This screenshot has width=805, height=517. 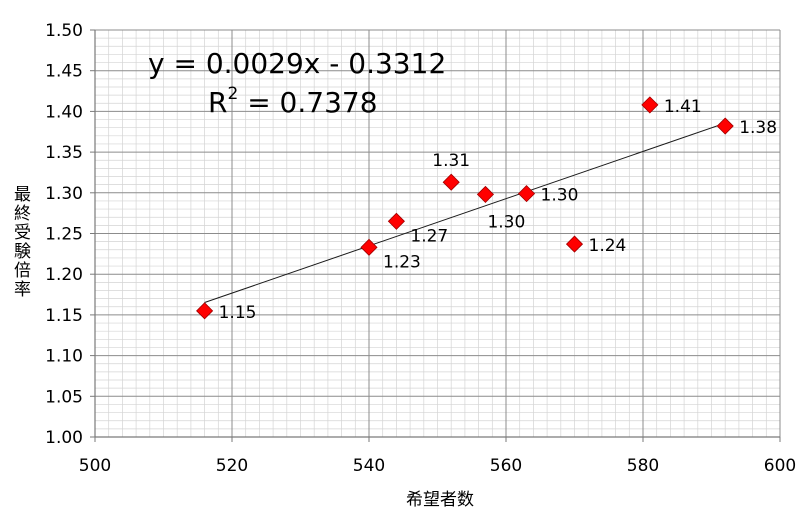 What do you see at coordinates (780, 466) in the screenshot?
I see `x-tick-label: 600` at bounding box center [780, 466].